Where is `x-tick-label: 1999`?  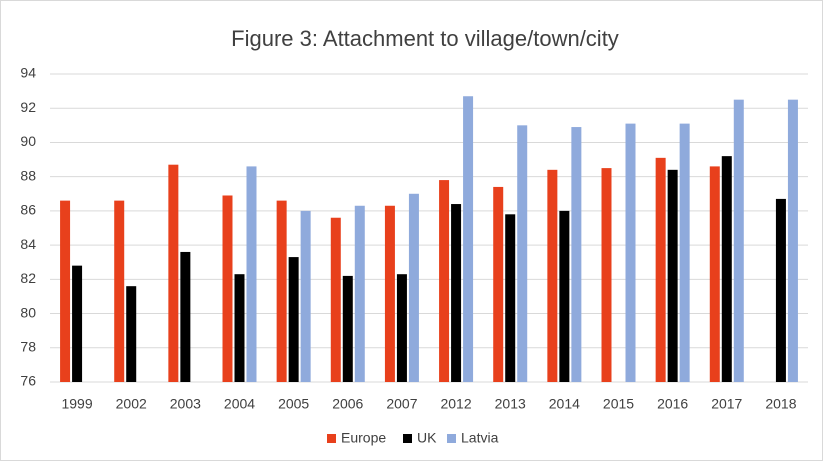 x-tick-label: 1999 is located at coordinates (76, 404).